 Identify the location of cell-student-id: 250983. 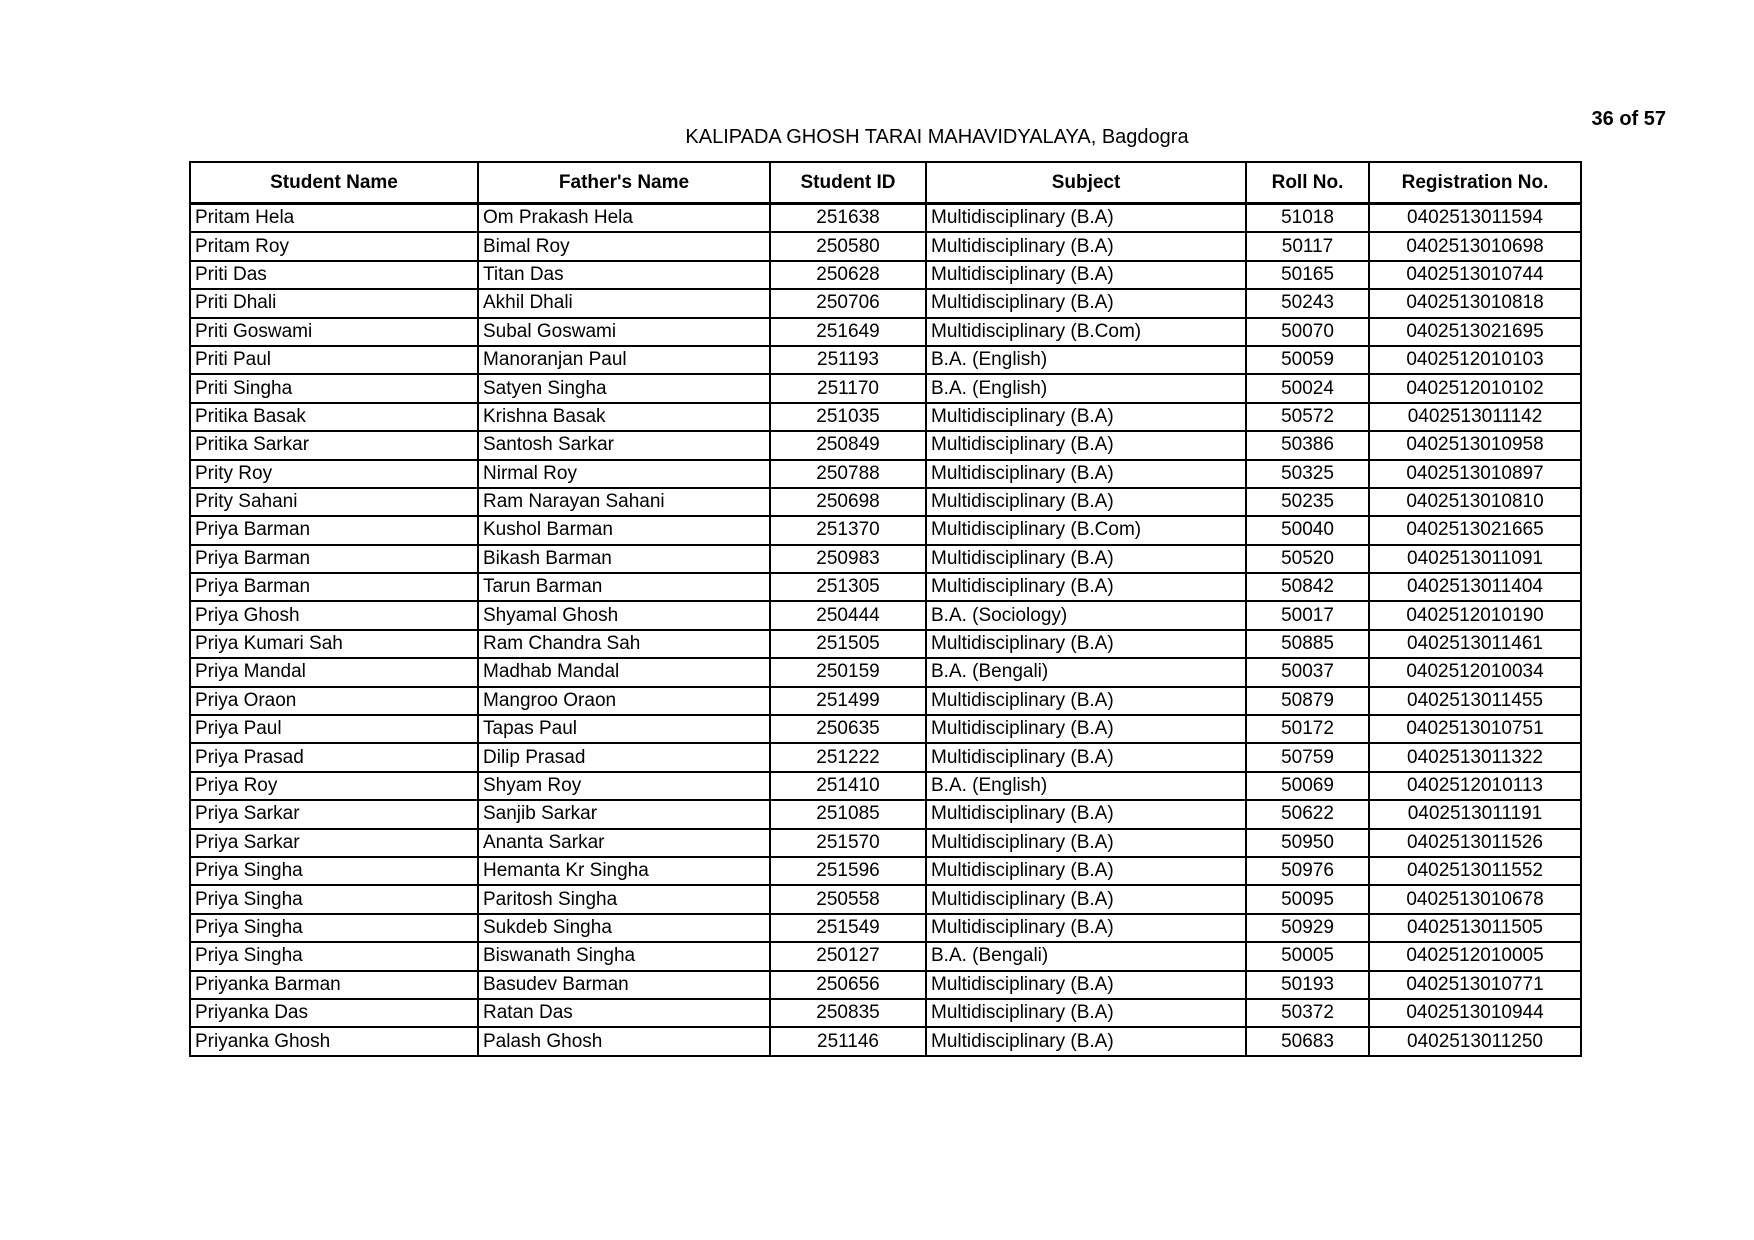
(848, 559).